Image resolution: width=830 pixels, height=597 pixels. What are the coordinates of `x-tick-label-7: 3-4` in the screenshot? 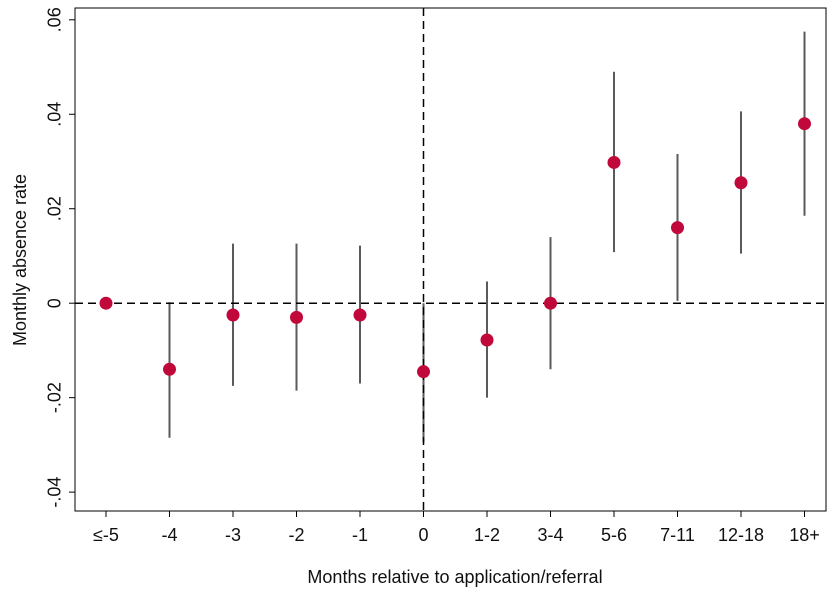 It's located at (550, 535).